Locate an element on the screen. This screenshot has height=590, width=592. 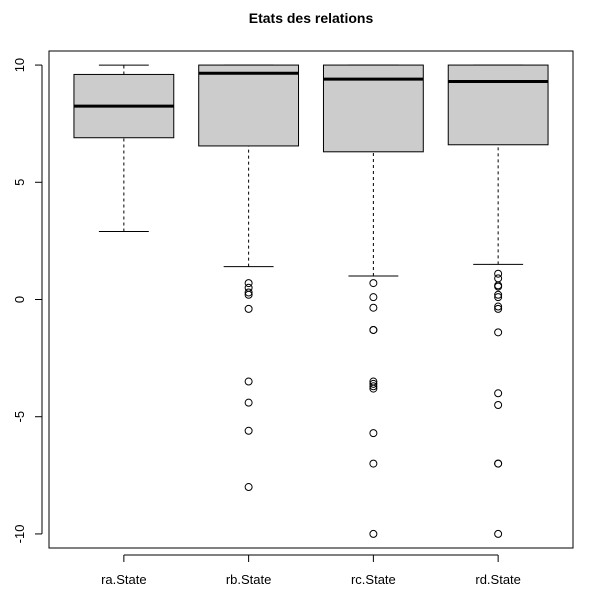
x-tick-label: rb.State is located at coordinates (249, 579).